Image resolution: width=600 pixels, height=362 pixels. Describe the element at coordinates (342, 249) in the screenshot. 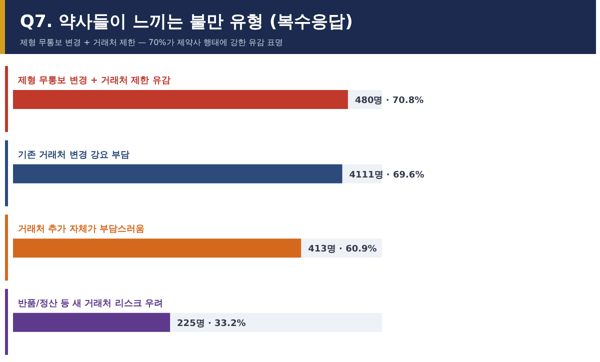

I see `data-label: 413명 · 60.9%` at that location.